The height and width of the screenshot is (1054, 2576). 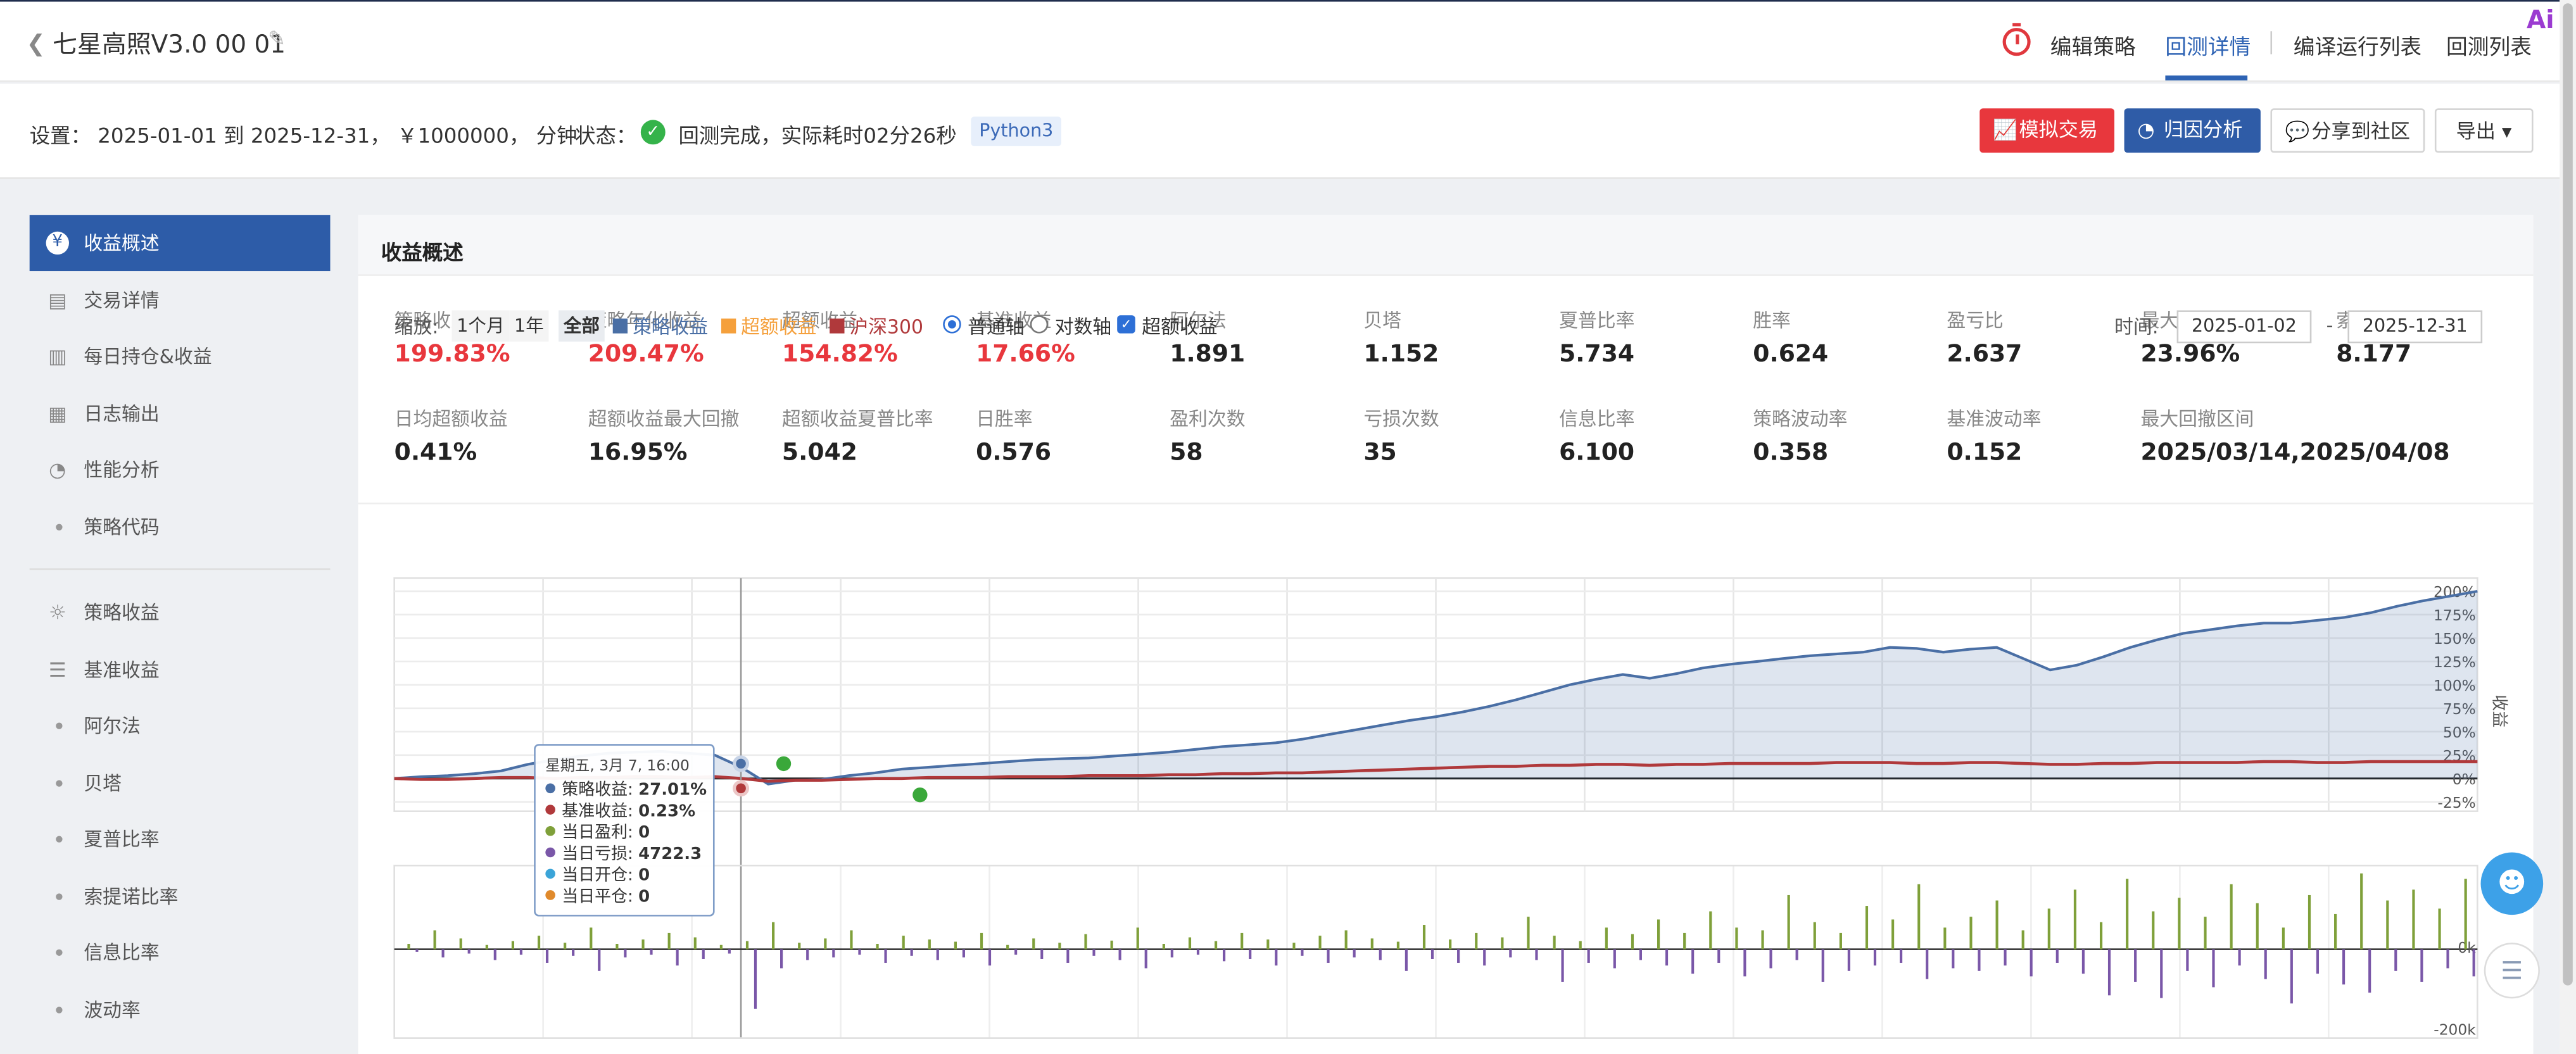 I want to click on log-axis-radio, so click(x=1039, y=324).